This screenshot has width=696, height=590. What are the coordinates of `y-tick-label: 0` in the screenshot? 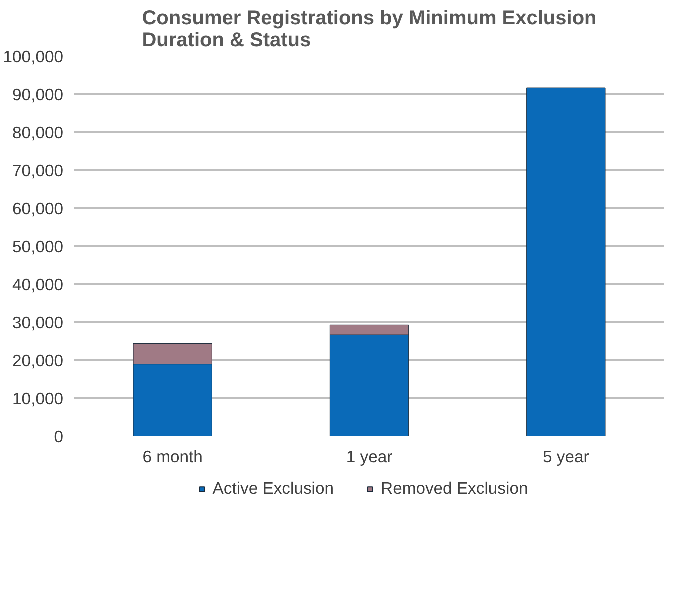 It's located at (59, 437).